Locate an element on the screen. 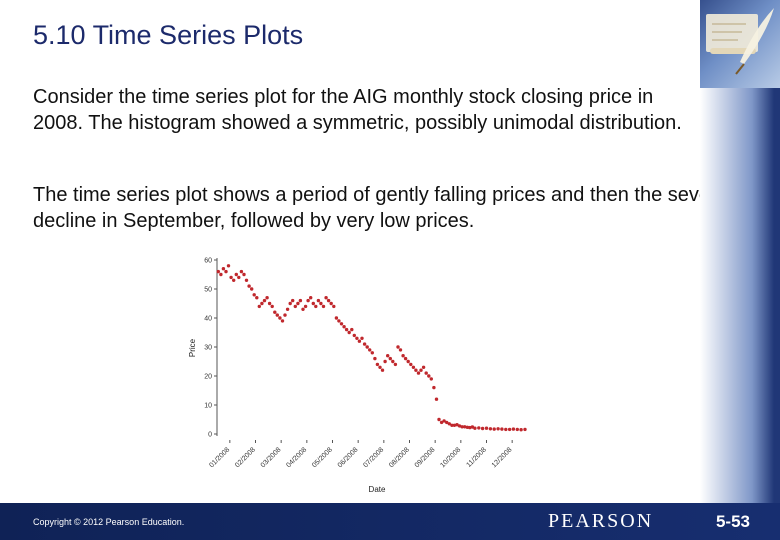 The height and width of the screenshot is (540, 780). y-tick-label: 30 is located at coordinates (208, 348).